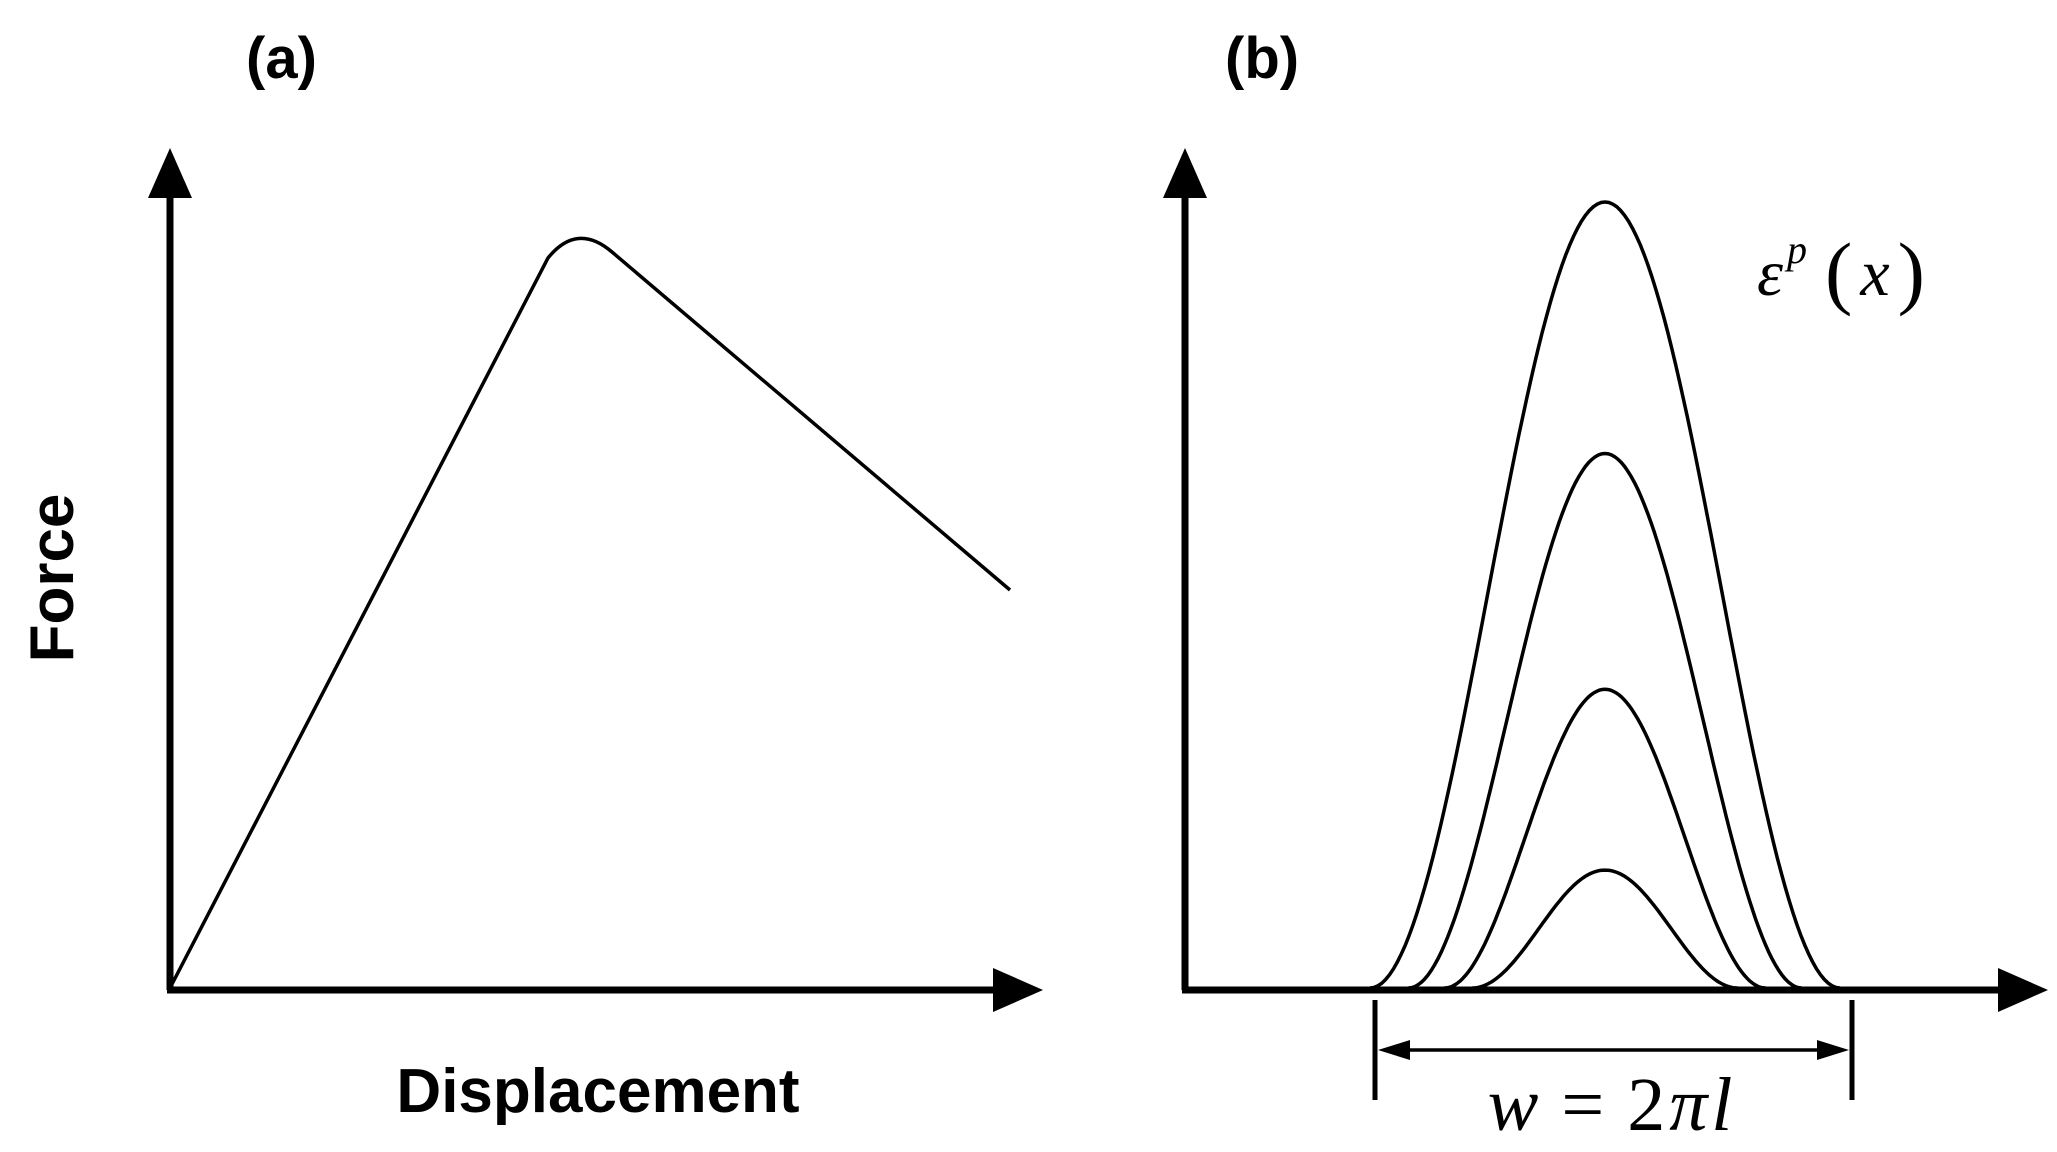 This screenshot has width=2057, height=1152. I want to click on width-left-arrowhead, so click(1394, 1050).